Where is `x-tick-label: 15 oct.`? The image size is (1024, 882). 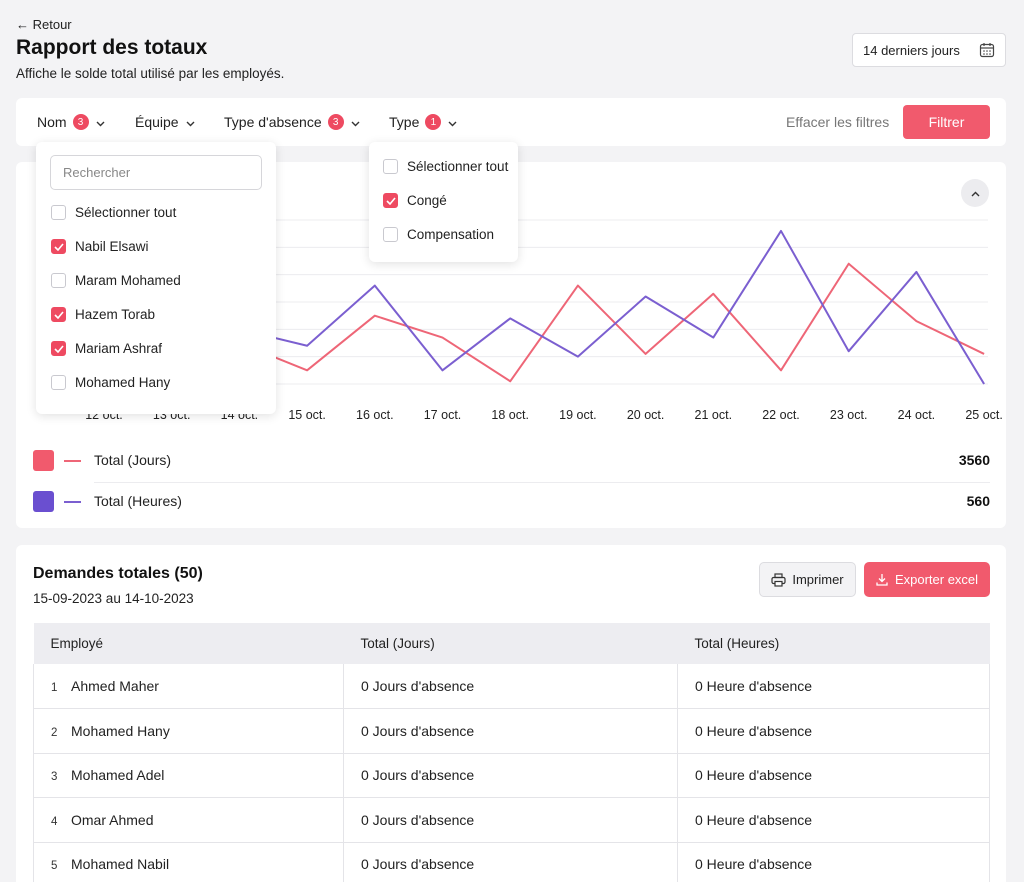
x-tick-label: 15 oct. is located at coordinates (307, 415).